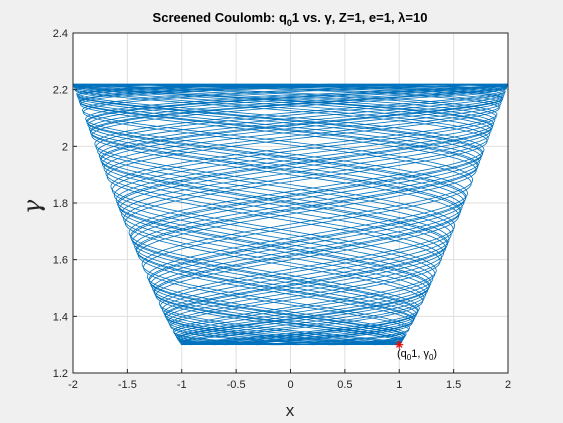 The image size is (563, 423). What do you see at coordinates (60, 91) in the screenshot?
I see `y-tick-label: 2.2` at bounding box center [60, 91].